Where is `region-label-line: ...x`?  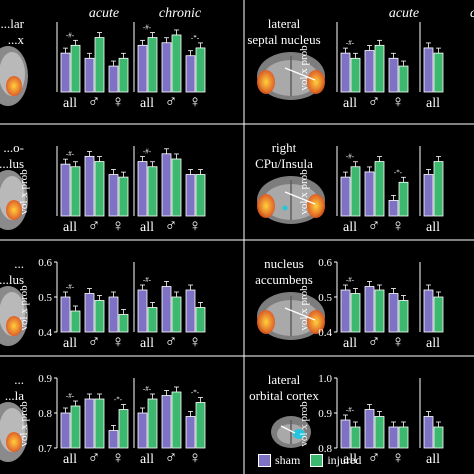
region-label-line: ...x is located at coordinates (16, 39).